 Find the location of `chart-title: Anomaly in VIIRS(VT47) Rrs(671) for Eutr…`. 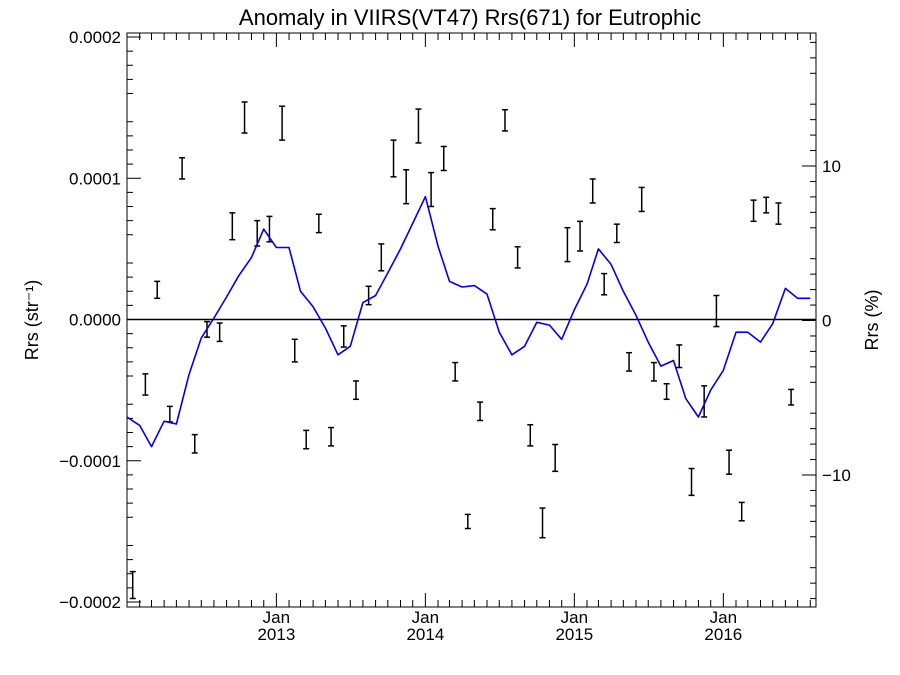

chart-title: Anomaly in VIIRS(VT47) Rrs(671) for Eutr… is located at coordinates (470, 17).